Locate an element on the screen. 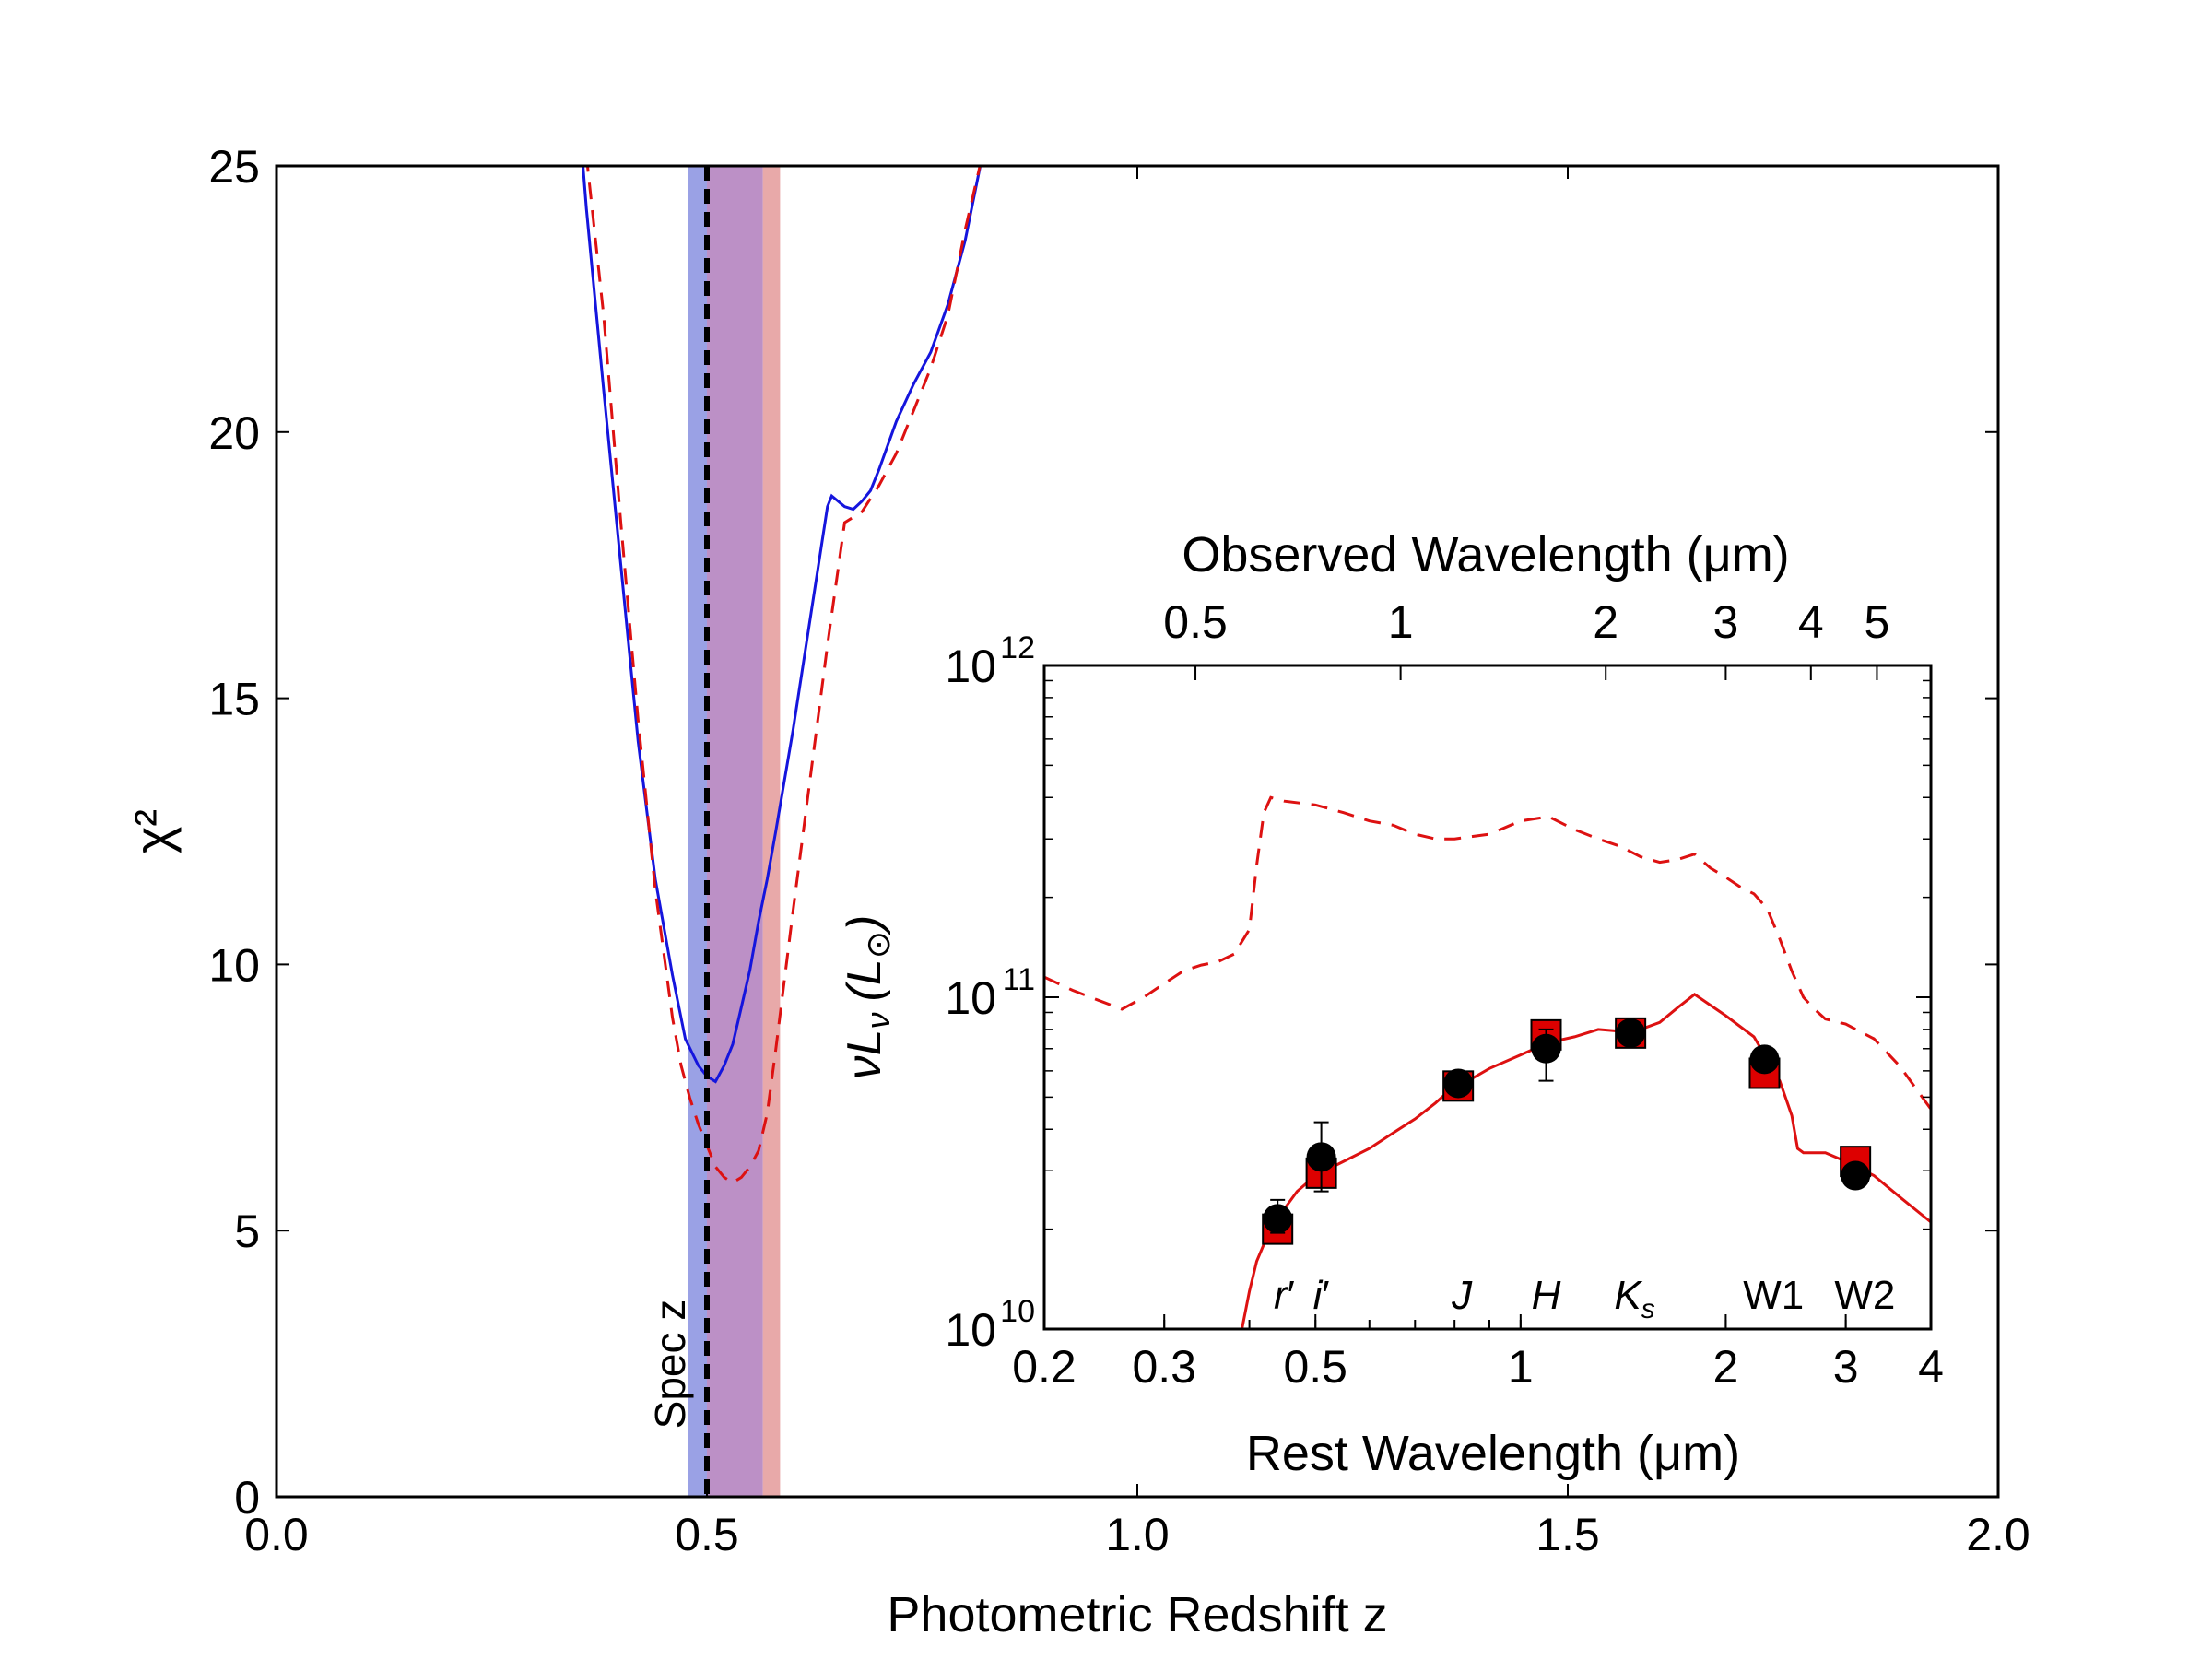 The width and height of the screenshot is (2212, 1659). overlap-range-band is located at coordinates (735, 831).